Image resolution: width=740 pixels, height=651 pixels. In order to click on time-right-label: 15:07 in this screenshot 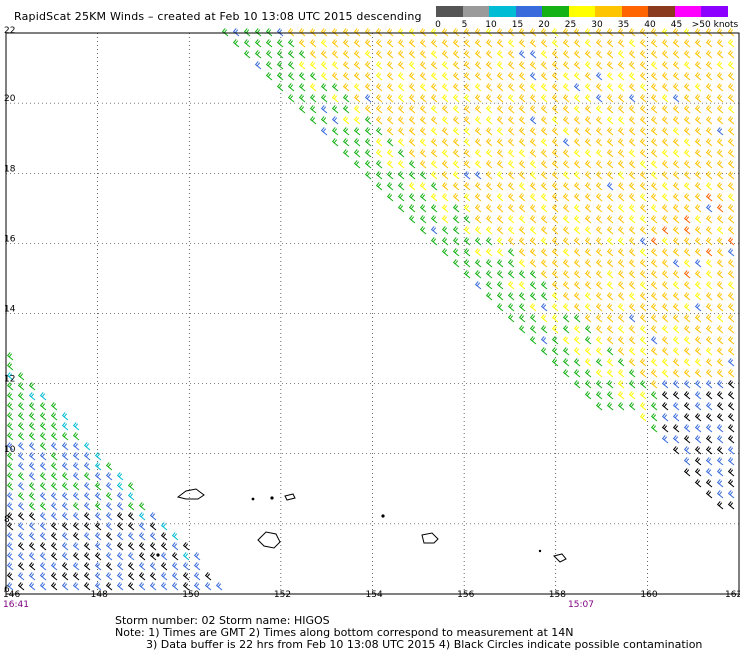, I will do `click(581, 605)`.